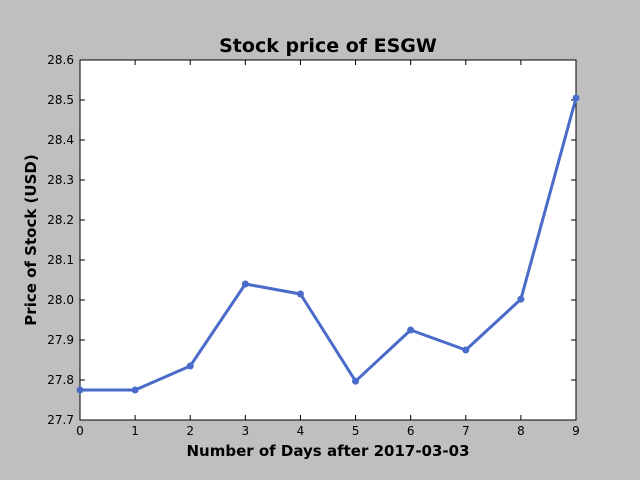 The height and width of the screenshot is (480, 640). What do you see at coordinates (60, 380) in the screenshot?
I see `y-tick-label: 27.8` at bounding box center [60, 380].